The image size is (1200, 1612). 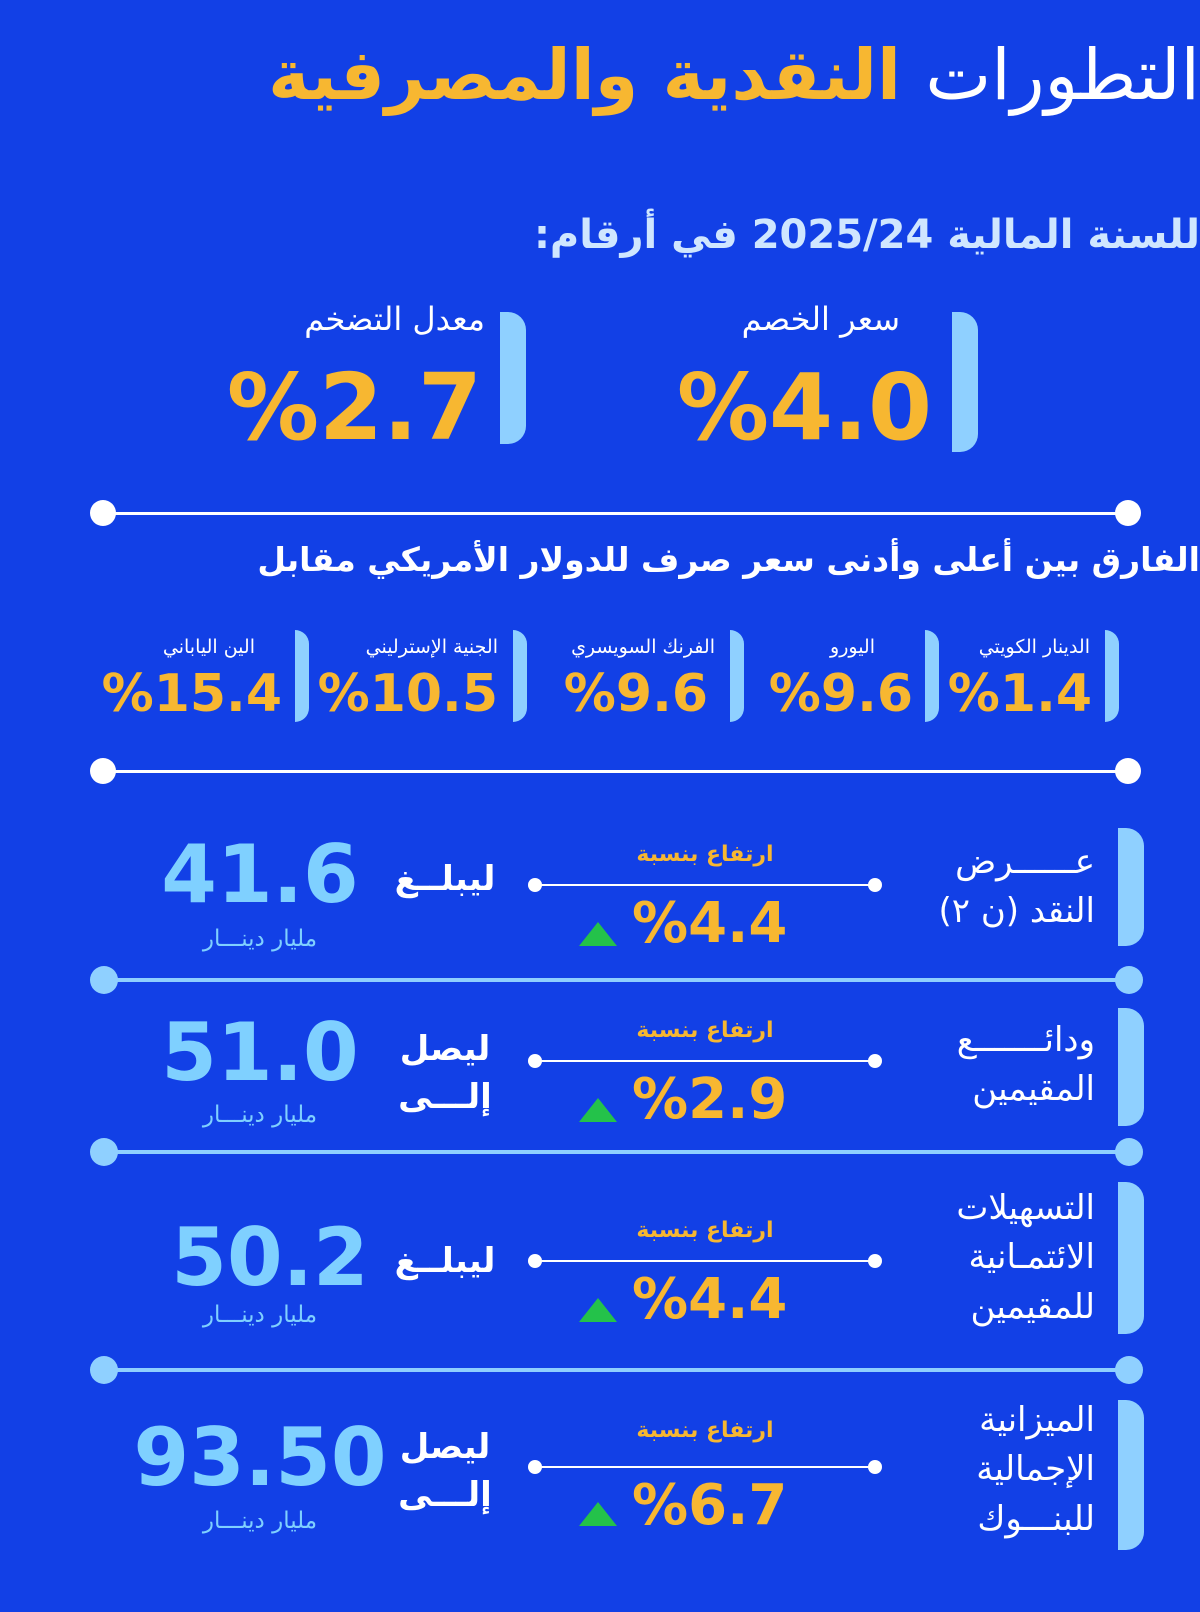 I want to click on currency-label-jpy: الين الياباني, so click(x=208, y=647).